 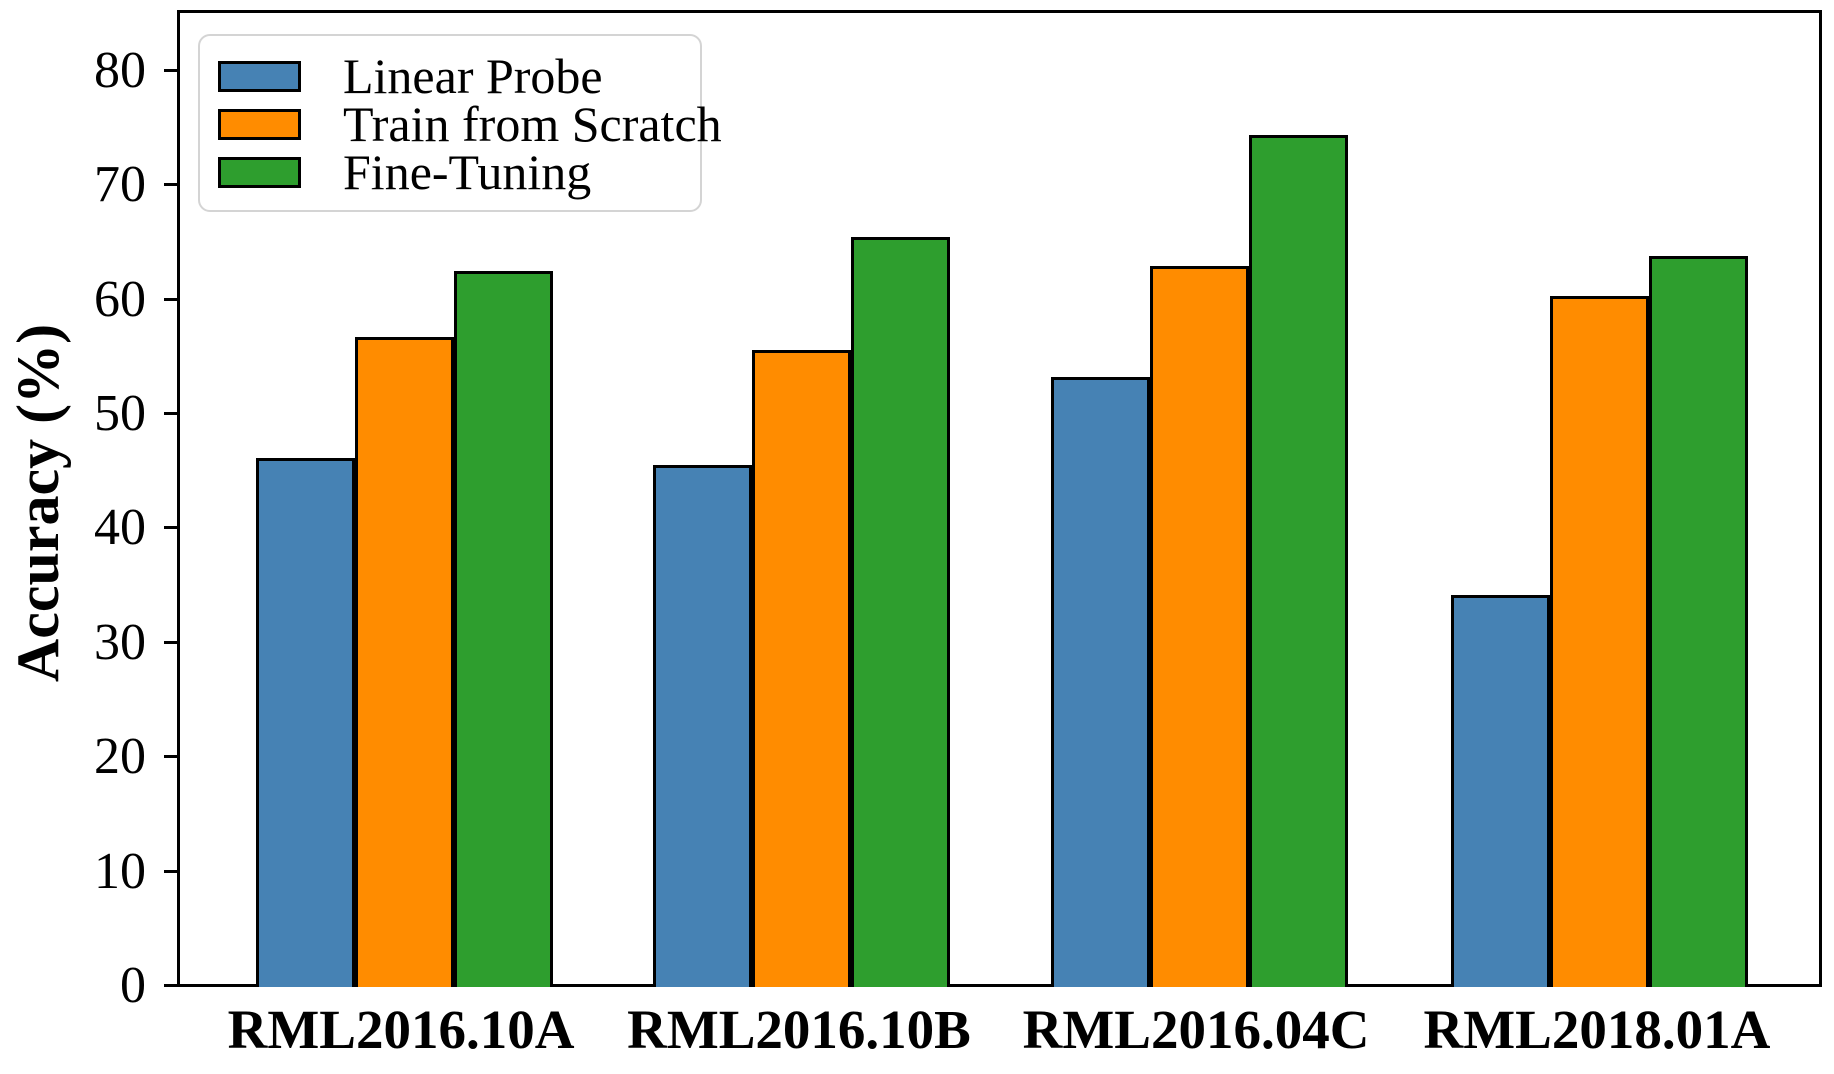 What do you see at coordinates (404, 662) in the screenshot?
I see `bar-train-from-scratch-rml2016-10a` at bounding box center [404, 662].